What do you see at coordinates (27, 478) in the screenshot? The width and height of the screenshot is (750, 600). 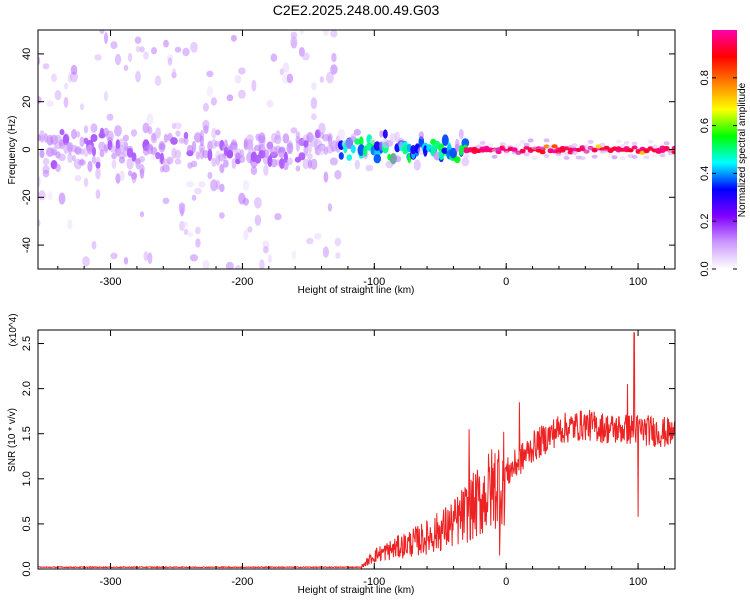 I see `snr-y-tick-label: 1.0` at bounding box center [27, 478].